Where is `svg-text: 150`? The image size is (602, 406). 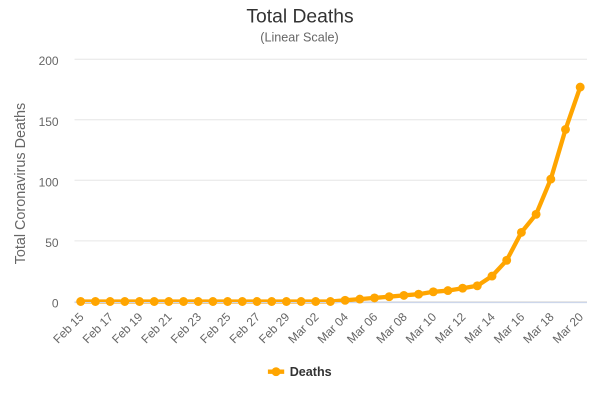
svg-text: 150 is located at coordinates (49, 122).